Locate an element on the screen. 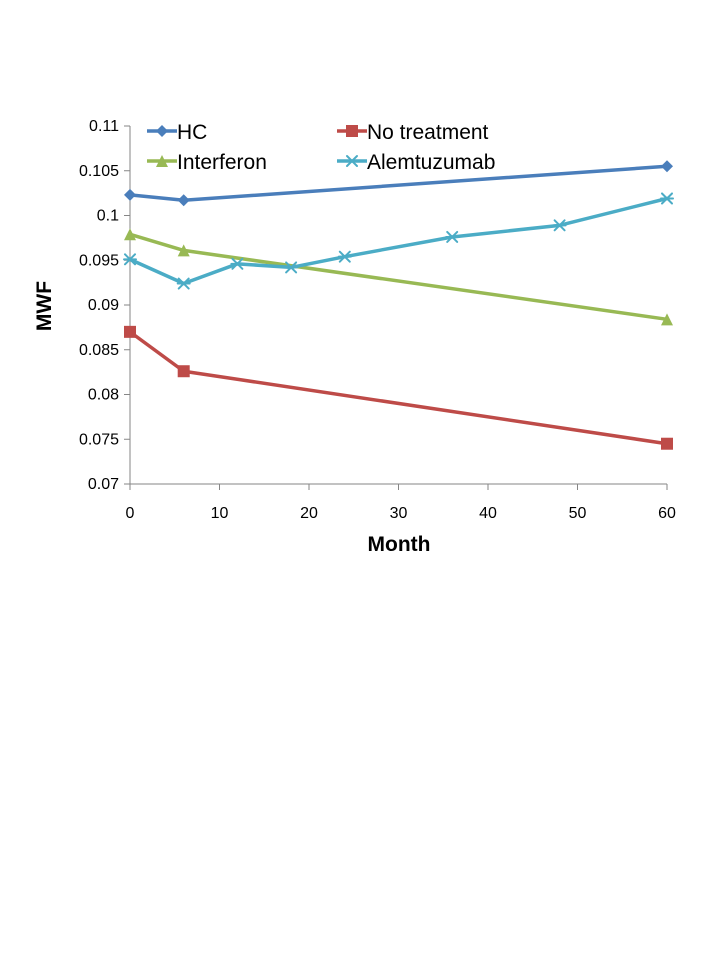  series-line-alemtuzumab is located at coordinates (398, 241).